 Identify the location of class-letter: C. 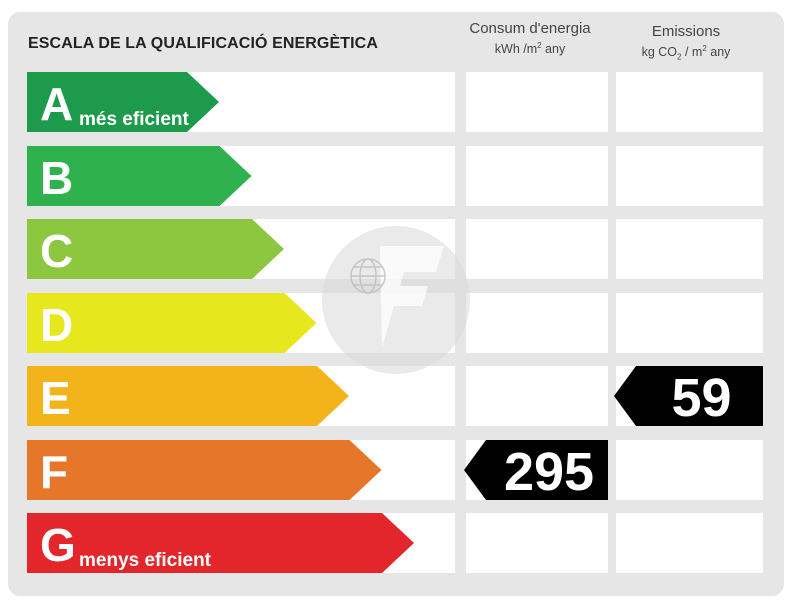
(56, 251).